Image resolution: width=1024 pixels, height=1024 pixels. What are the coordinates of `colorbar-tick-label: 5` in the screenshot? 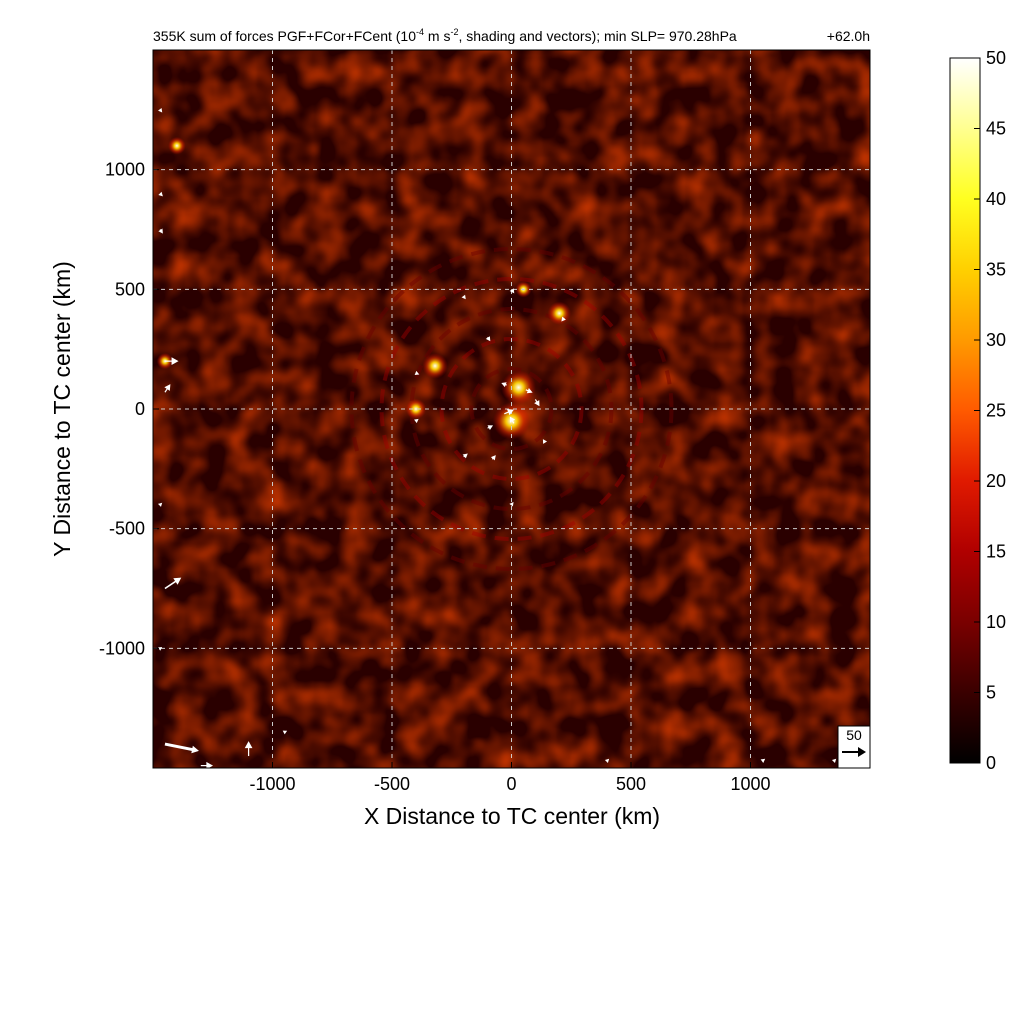 It's located at (991, 693).